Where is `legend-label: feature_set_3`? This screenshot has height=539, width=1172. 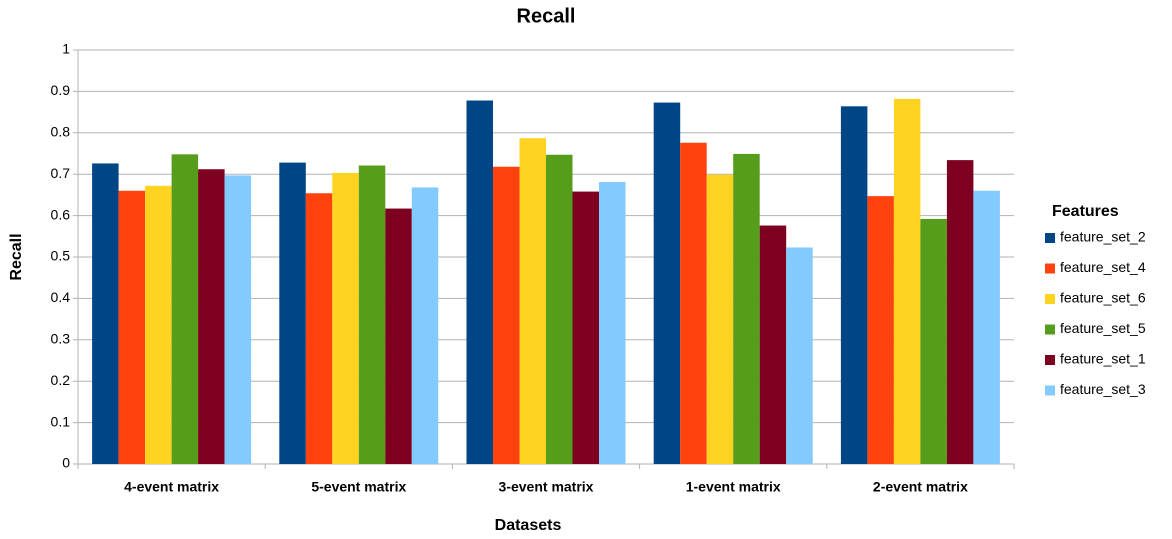
legend-label: feature_set_3 is located at coordinates (1103, 389).